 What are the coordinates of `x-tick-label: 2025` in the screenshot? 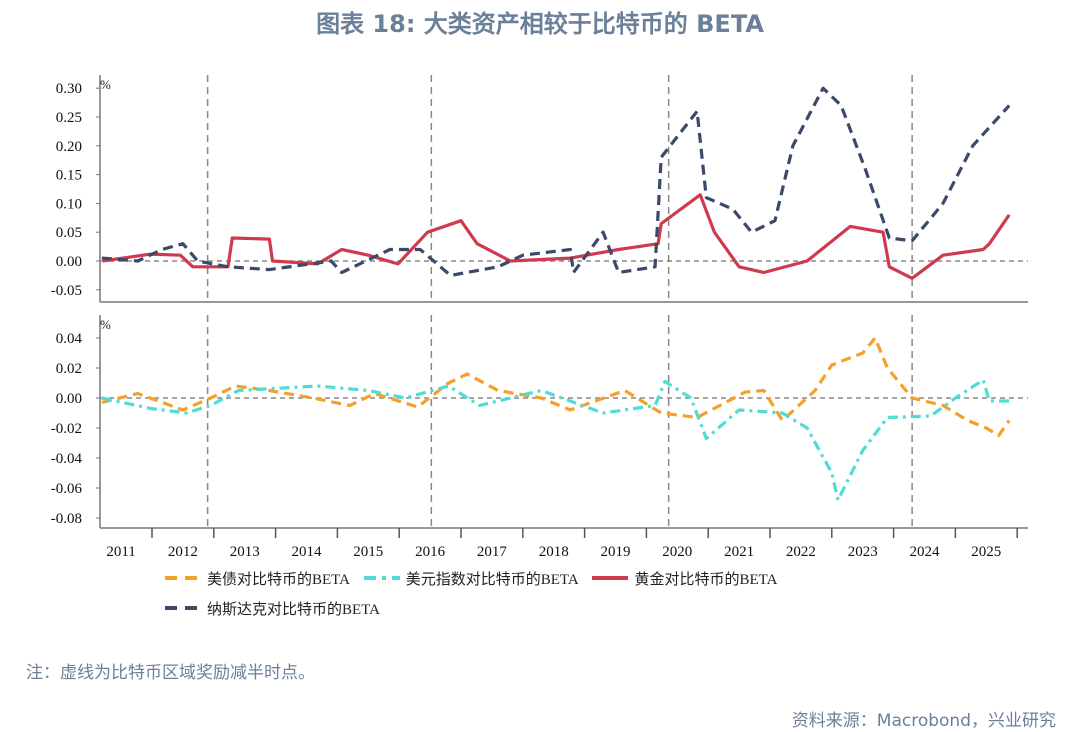 It's located at (986, 552).